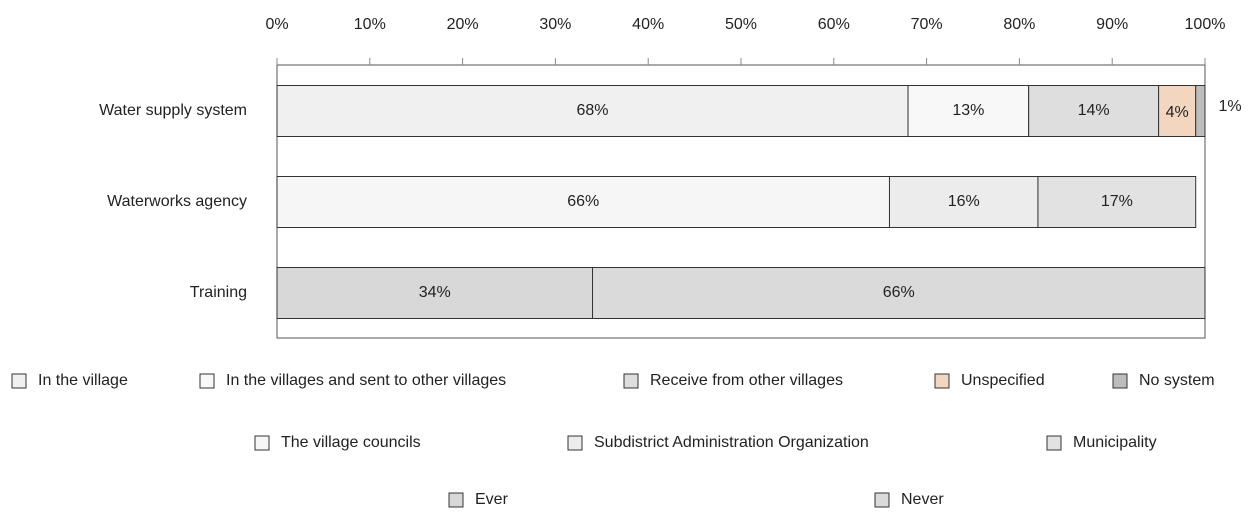 The height and width of the screenshot is (513, 1258). What do you see at coordinates (276, 24) in the screenshot?
I see `x-tick-label: 0%` at bounding box center [276, 24].